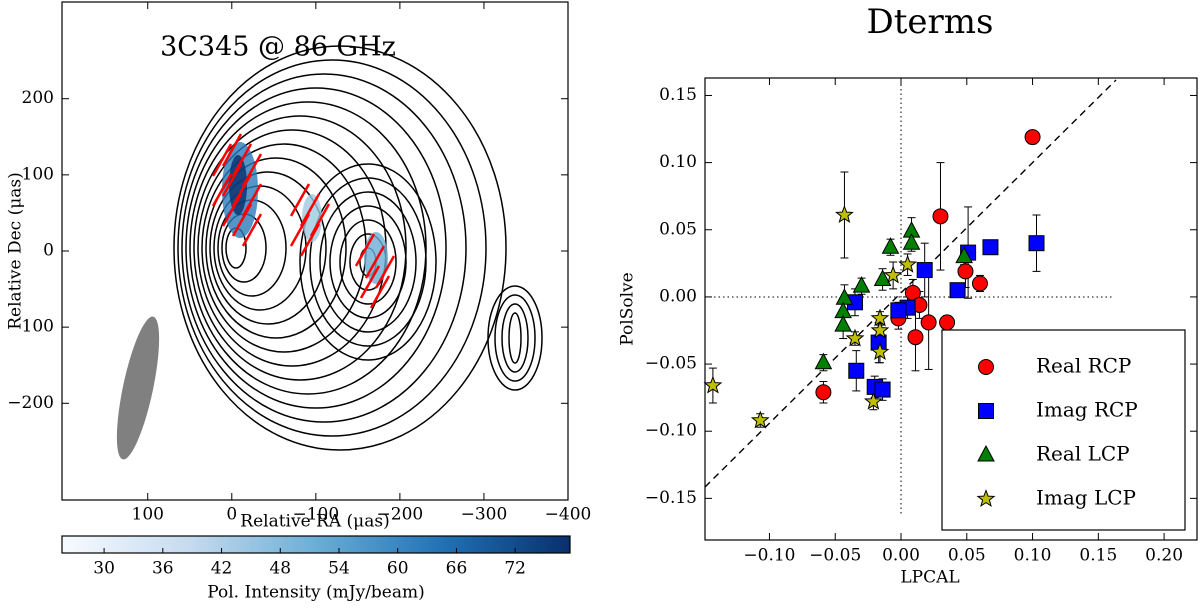 This screenshot has width=1200, height=610. I want to click on colorbar-tick-label: 30, so click(104, 569).